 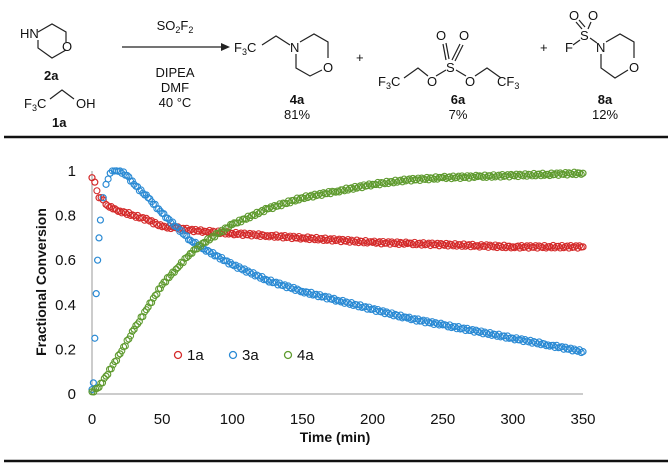 I want to click on compound-label-1a: 1a, so click(x=59, y=122).